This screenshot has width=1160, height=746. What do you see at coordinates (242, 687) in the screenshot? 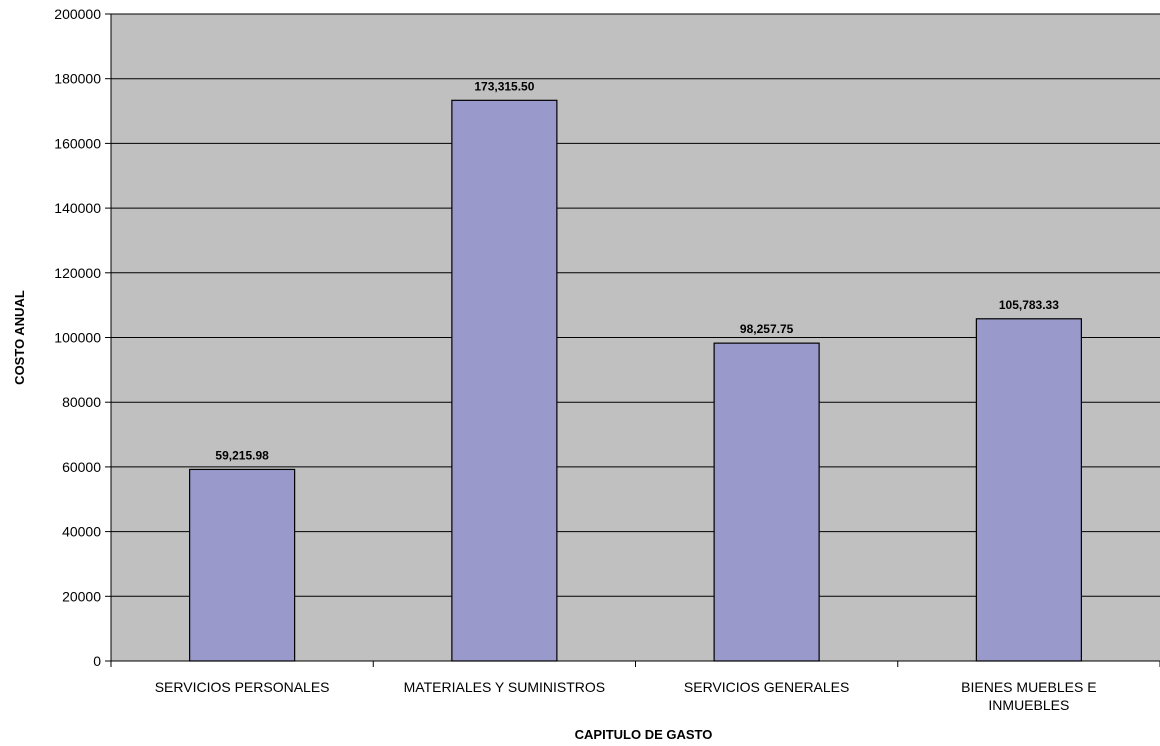
I see `x-category-label: SERVICIOS PERSONALES` at bounding box center [242, 687].